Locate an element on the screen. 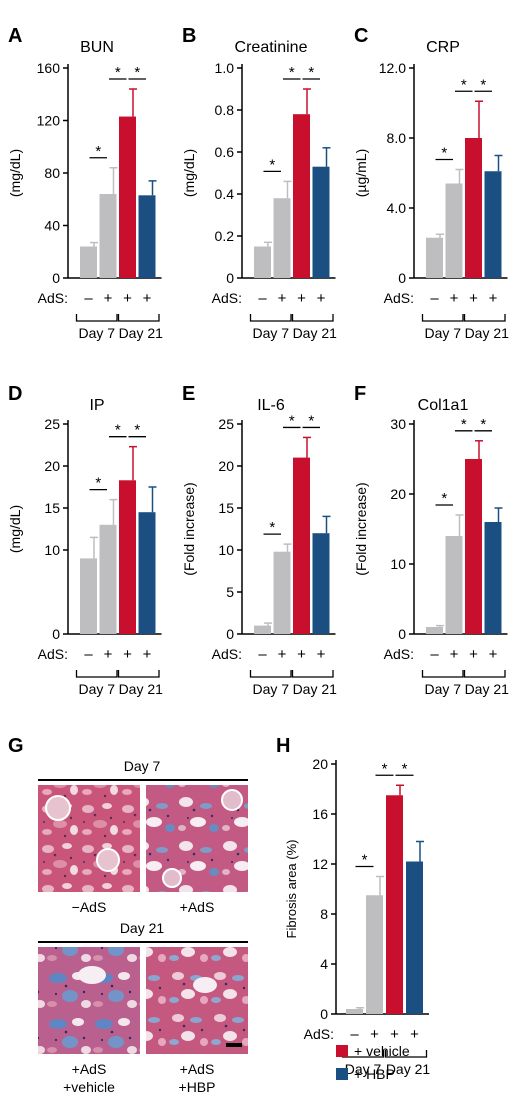 The height and width of the screenshot is (1108, 520). y-tick-label: 4.0 is located at coordinates (397, 208).